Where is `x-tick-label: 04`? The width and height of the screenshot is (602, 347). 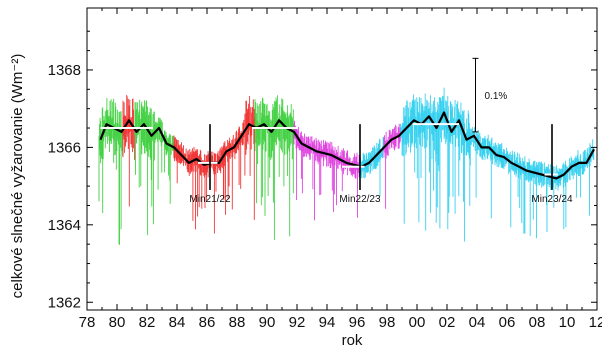 x-tick-label: 04 is located at coordinates (477, 322).